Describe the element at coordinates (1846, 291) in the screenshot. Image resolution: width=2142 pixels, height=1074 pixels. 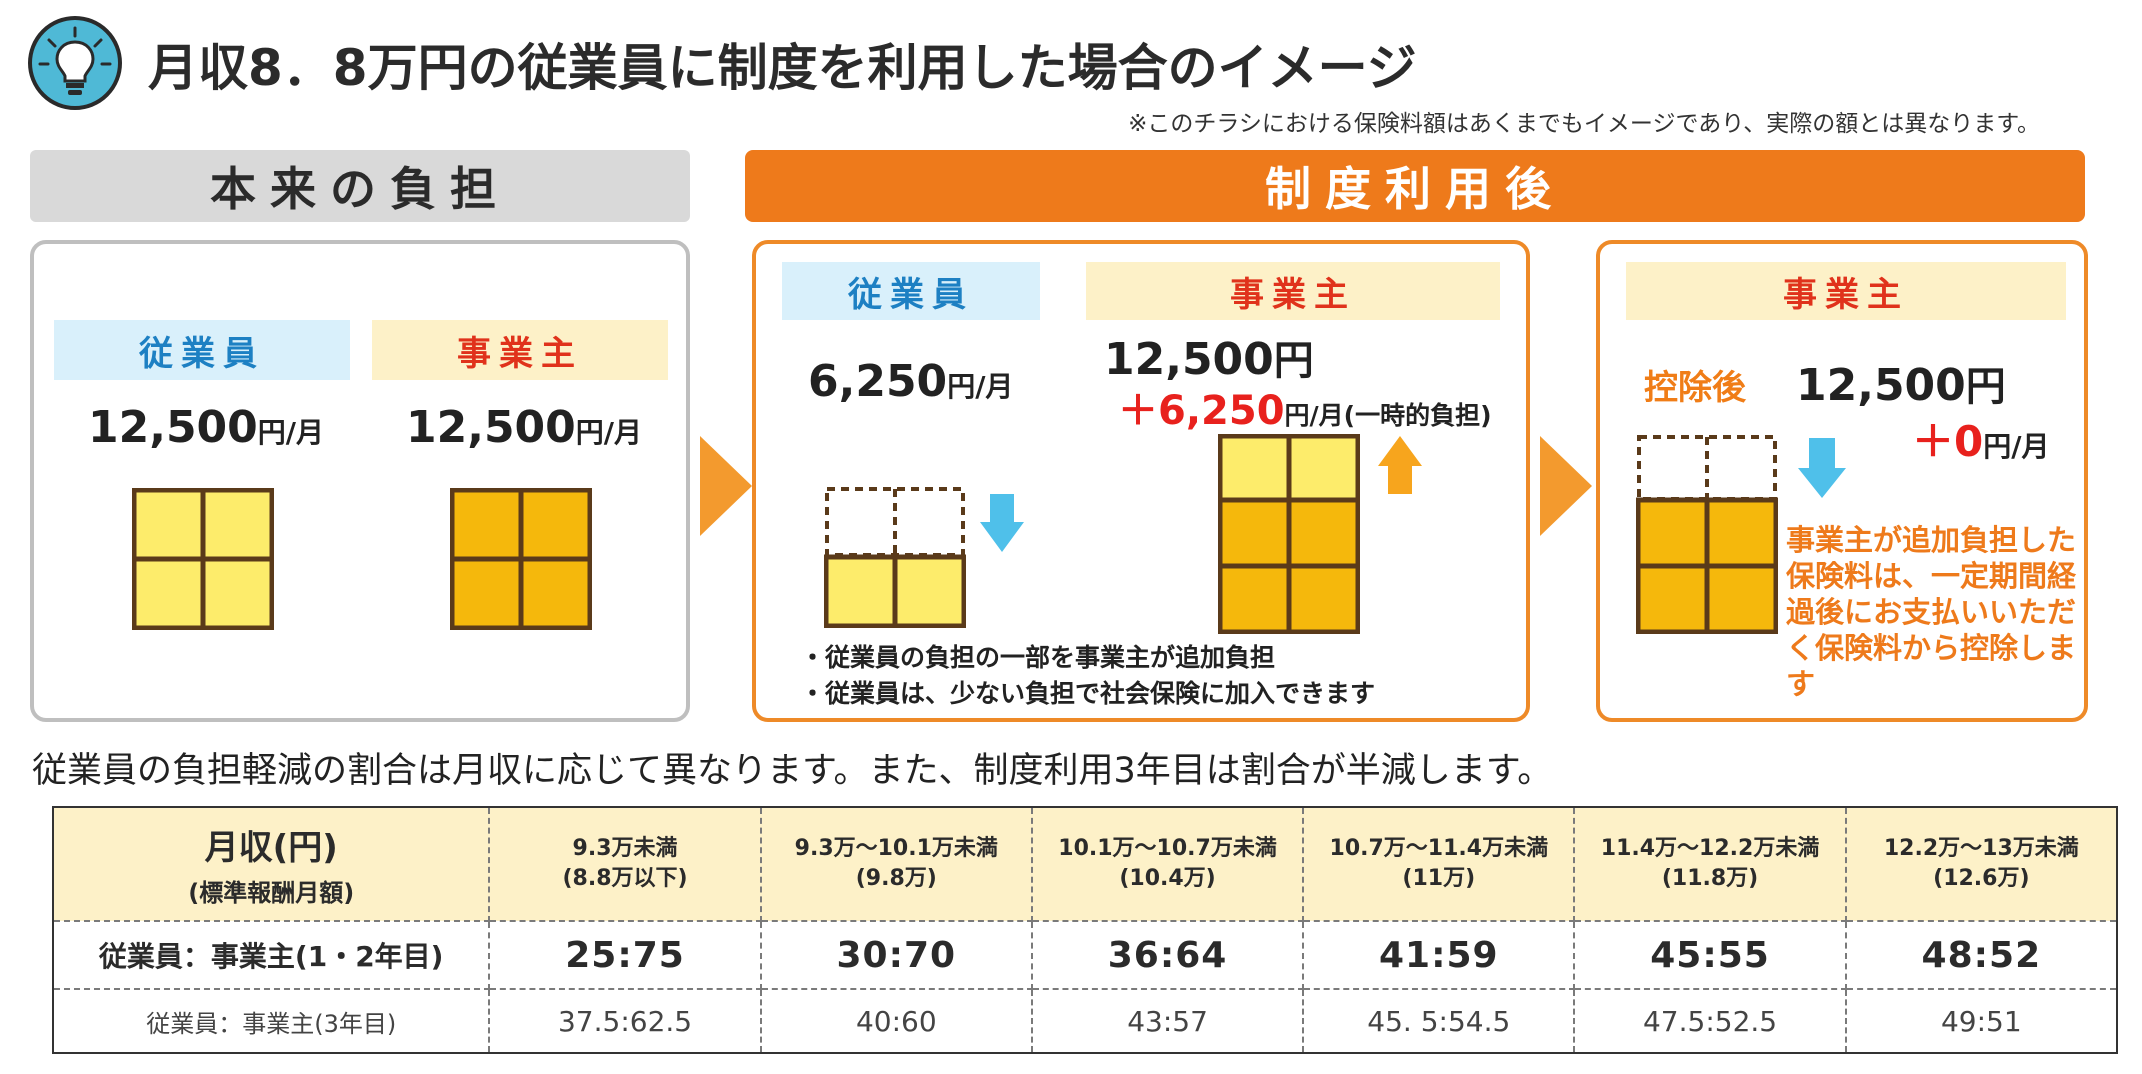
I see `later-employer-label: 事業主` at that location.